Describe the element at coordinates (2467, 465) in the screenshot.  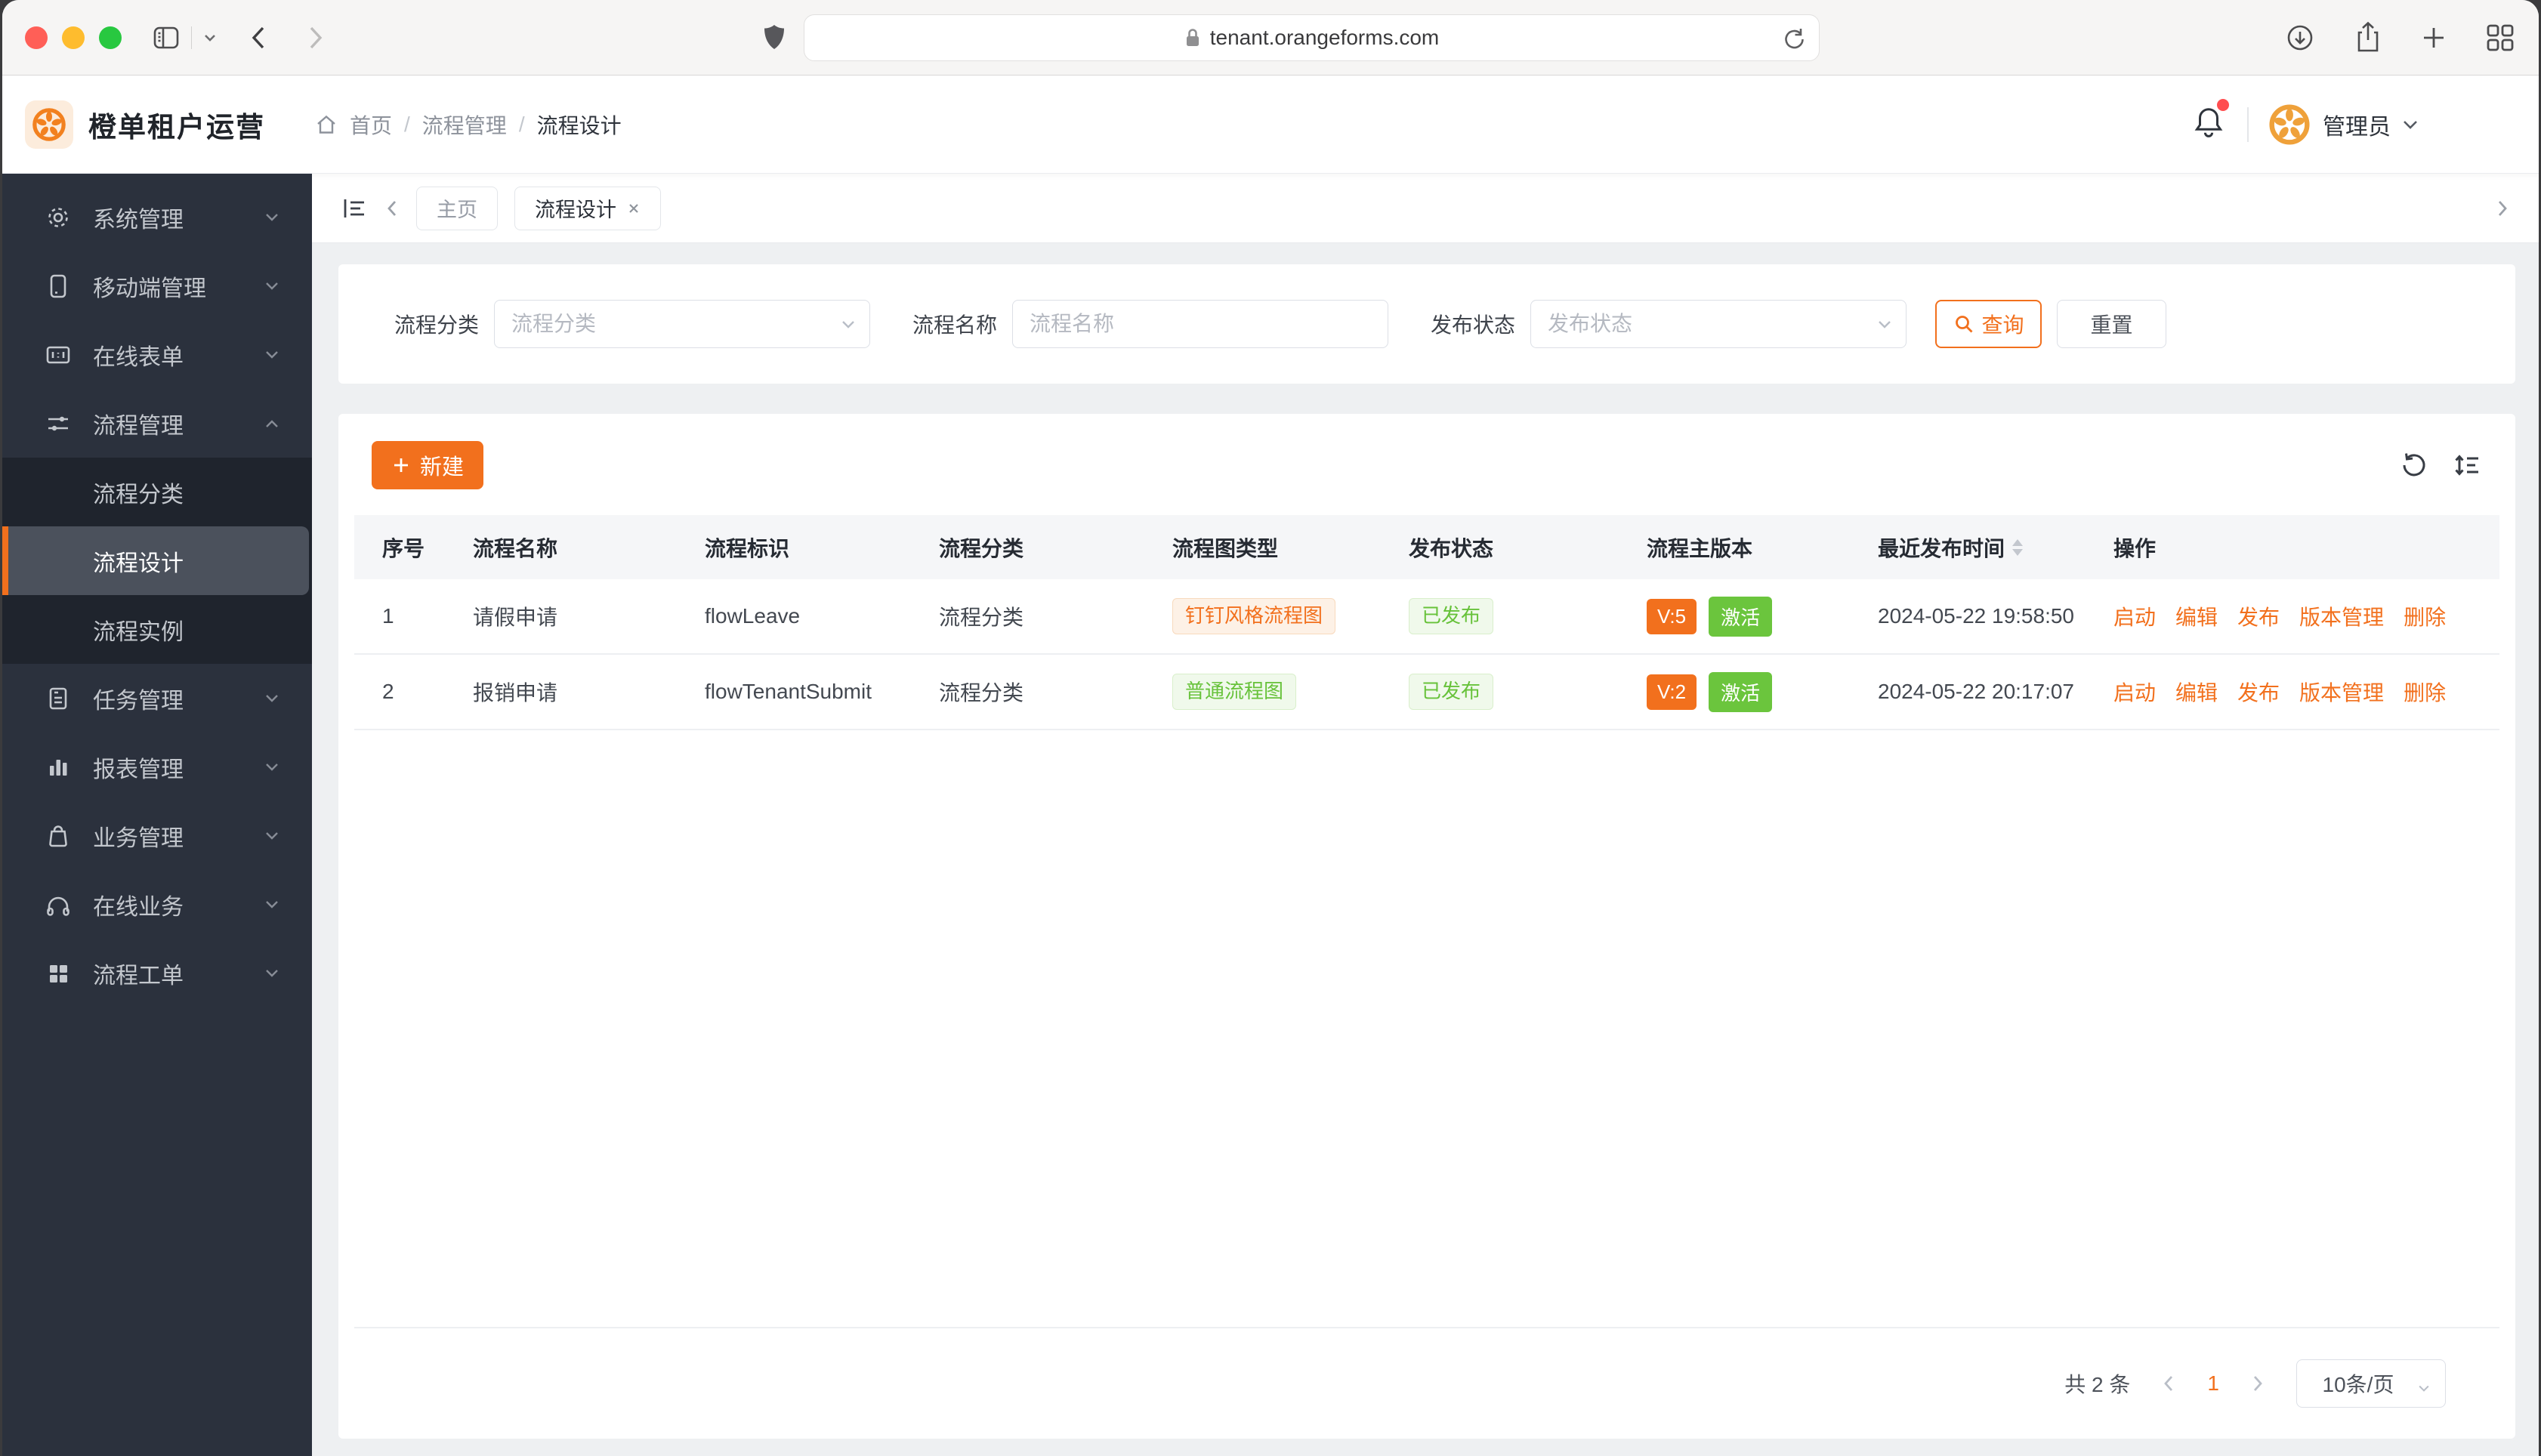
I see `column-settings-icon` at that location.